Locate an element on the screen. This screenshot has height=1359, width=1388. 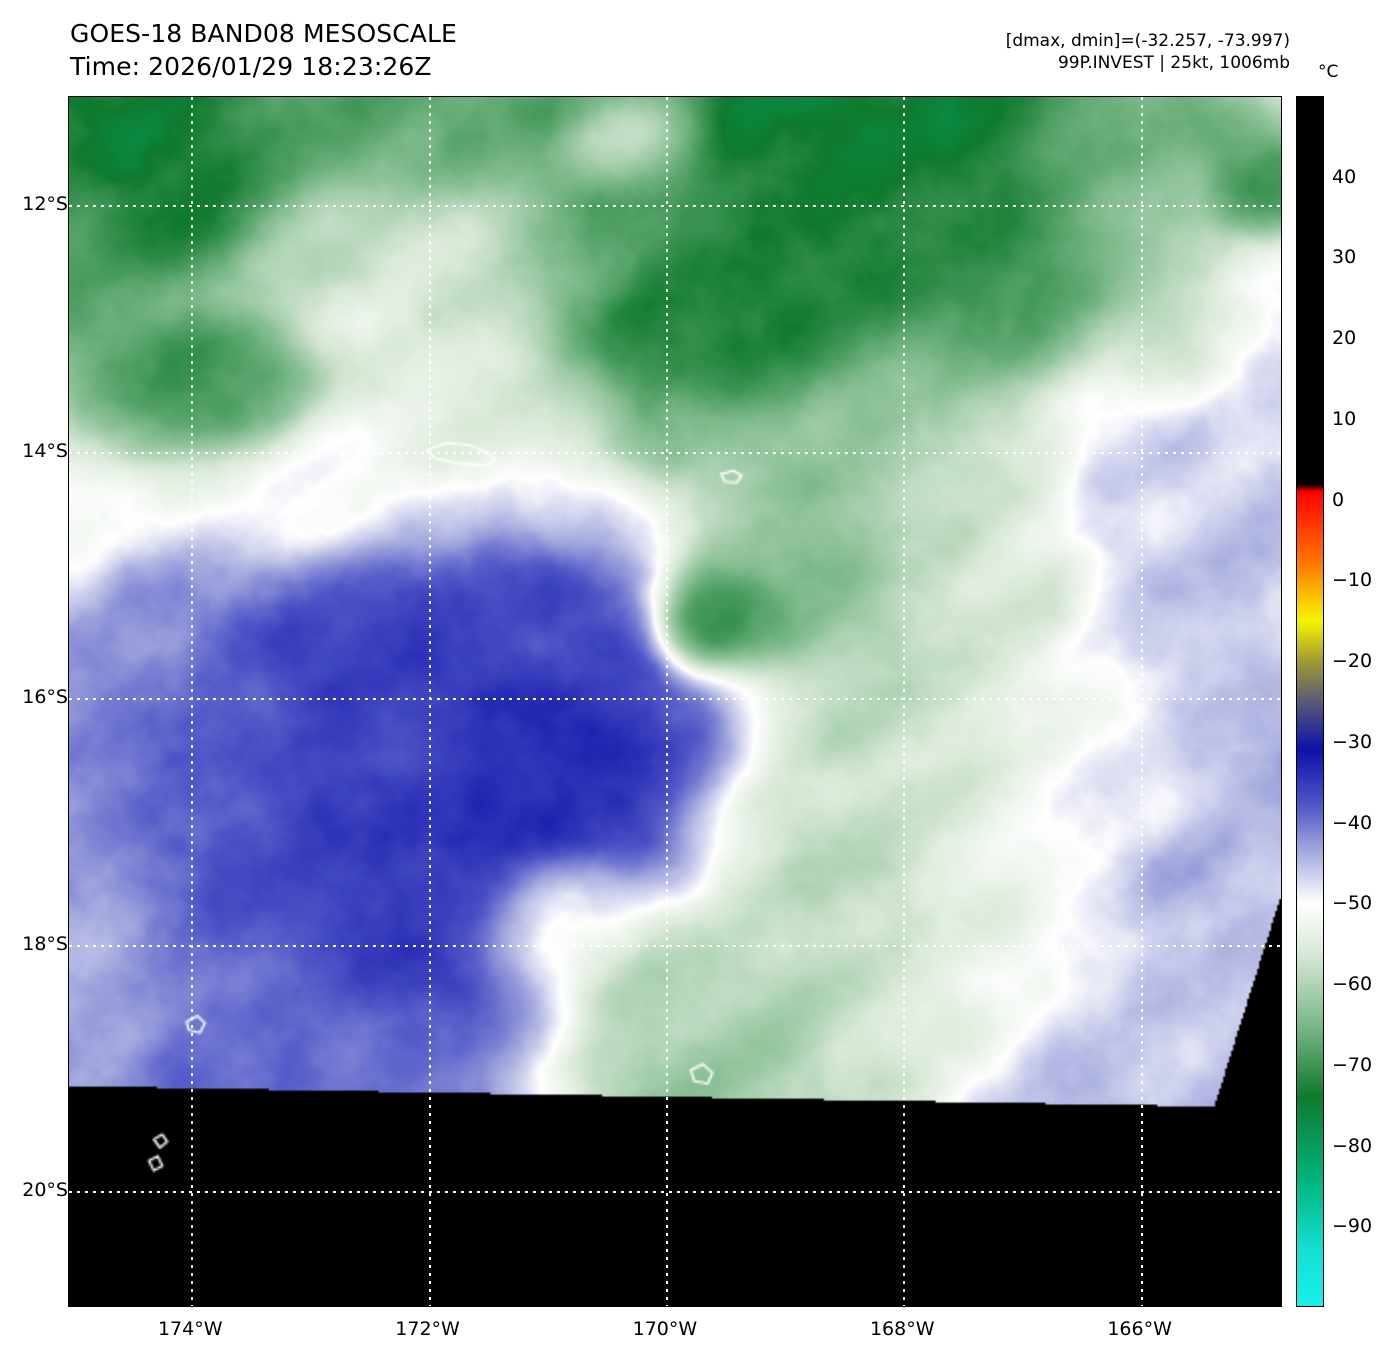
xtick-label-2: 170°W is located at coordinates (665, 1329).